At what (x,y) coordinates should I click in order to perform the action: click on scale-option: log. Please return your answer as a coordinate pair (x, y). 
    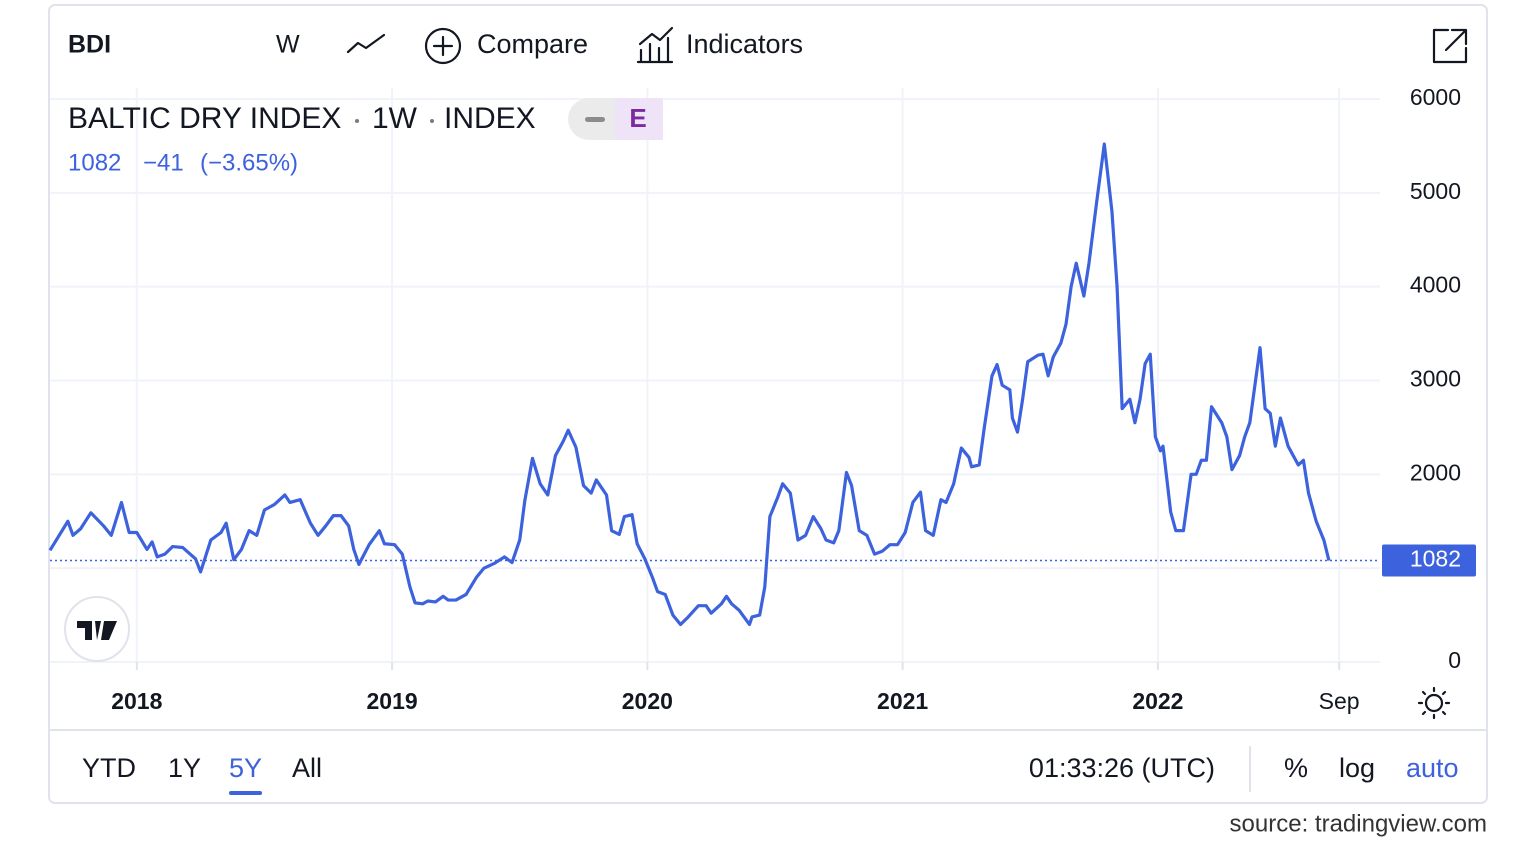
    Looking at the image, I should click on (1357, 768).